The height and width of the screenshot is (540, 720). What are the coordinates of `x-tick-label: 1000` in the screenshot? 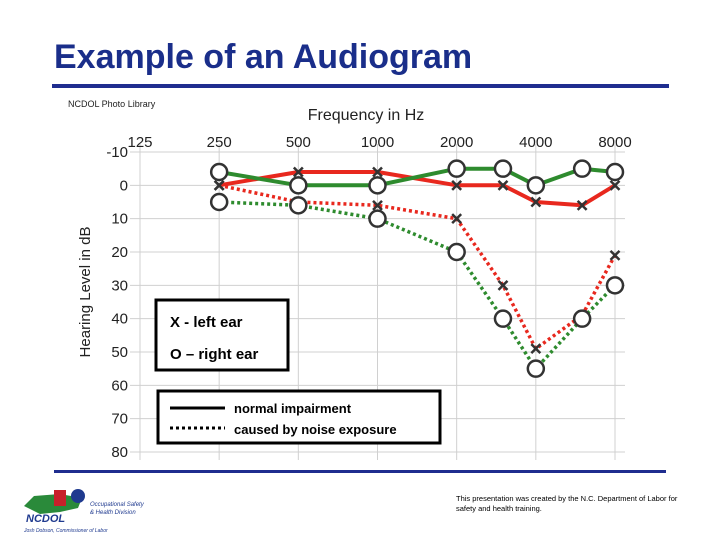 It's located at (377, 142).